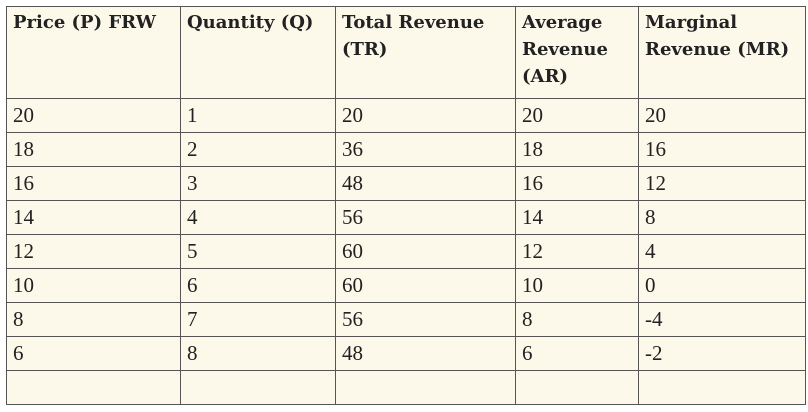 The image size is (808, 412). I want to click on header-cell: Average Revenue (AR), so click(577, 52).